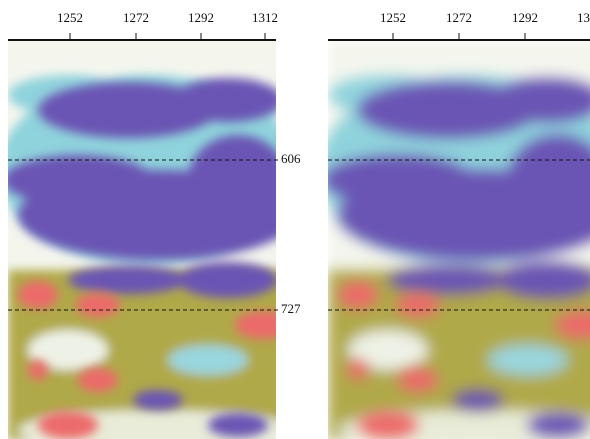  I want to click on clipped-label: 1312, so click(583, 17).